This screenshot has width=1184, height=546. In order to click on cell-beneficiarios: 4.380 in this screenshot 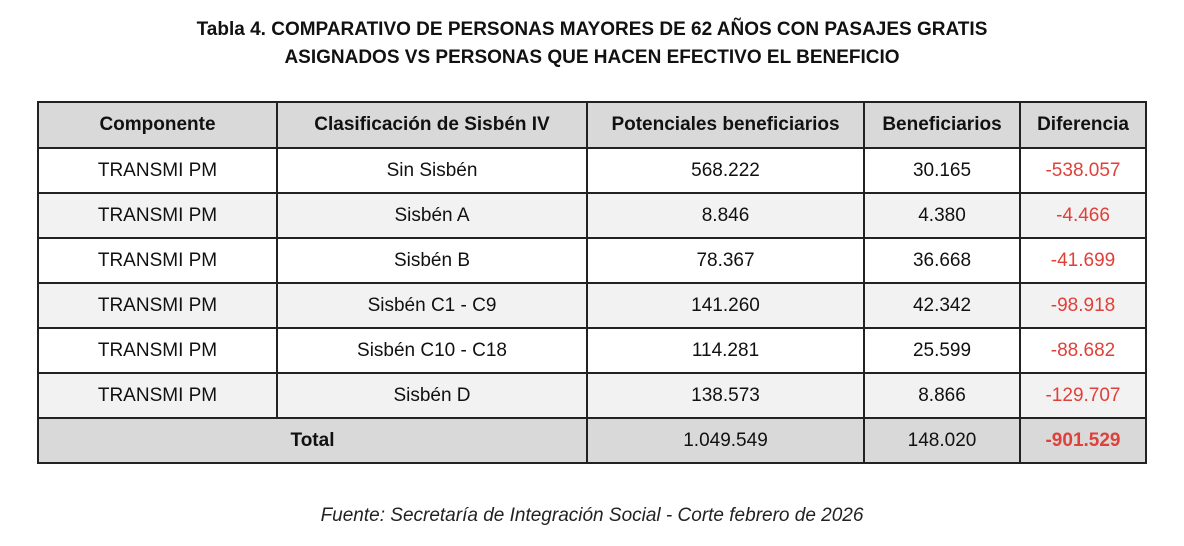, I will do `click(942, 215)`.